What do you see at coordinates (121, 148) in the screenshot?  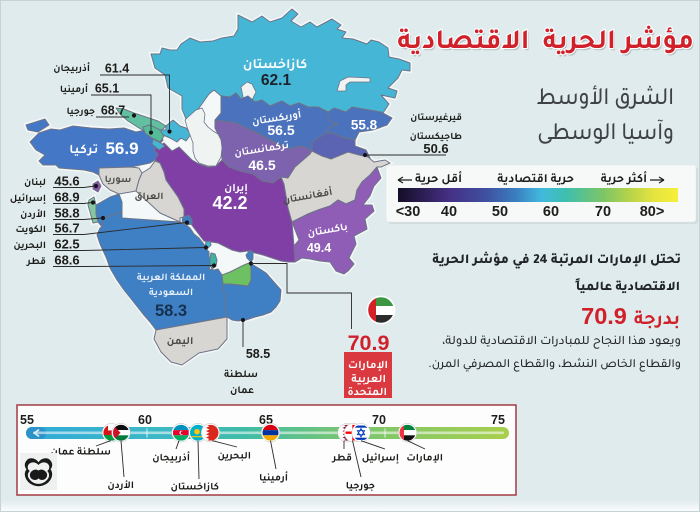 I see `svg-text: 56.9` at bounding box center [121, 148].